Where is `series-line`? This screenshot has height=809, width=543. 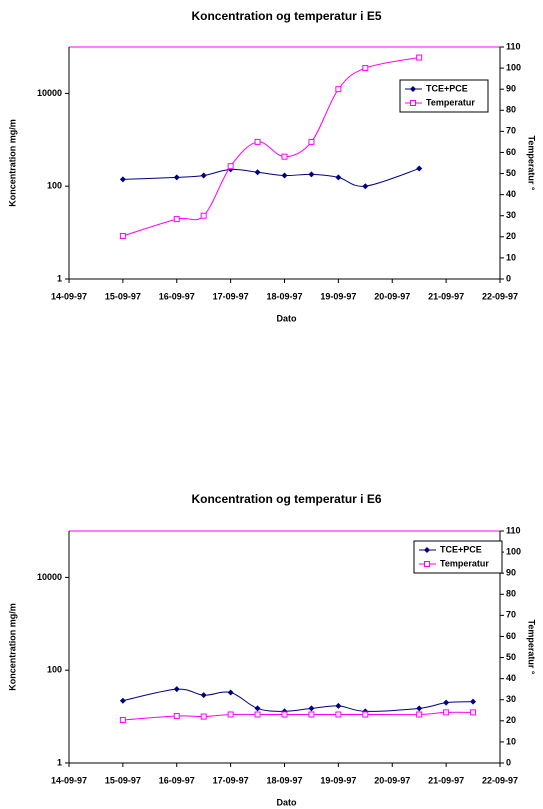
series-line is located at coordinates (271, 177).